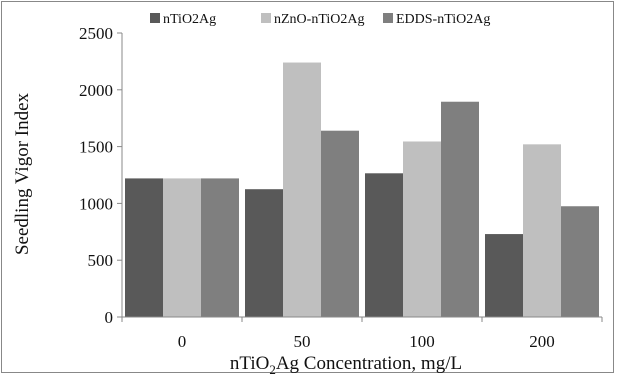 The image size is (617, 376). What do you see at coordinates (189, 19) in the screenshot?
I see `legend-label-nTiO2Ag: nTiO2Ag` at bounding box center [189, 19].